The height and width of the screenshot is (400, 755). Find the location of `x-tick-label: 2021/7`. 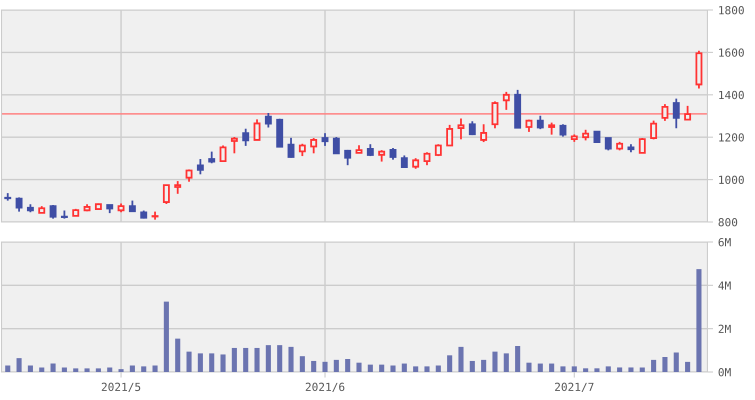

x-tick-label: 2021/7 is located at coordinates (574, 387).